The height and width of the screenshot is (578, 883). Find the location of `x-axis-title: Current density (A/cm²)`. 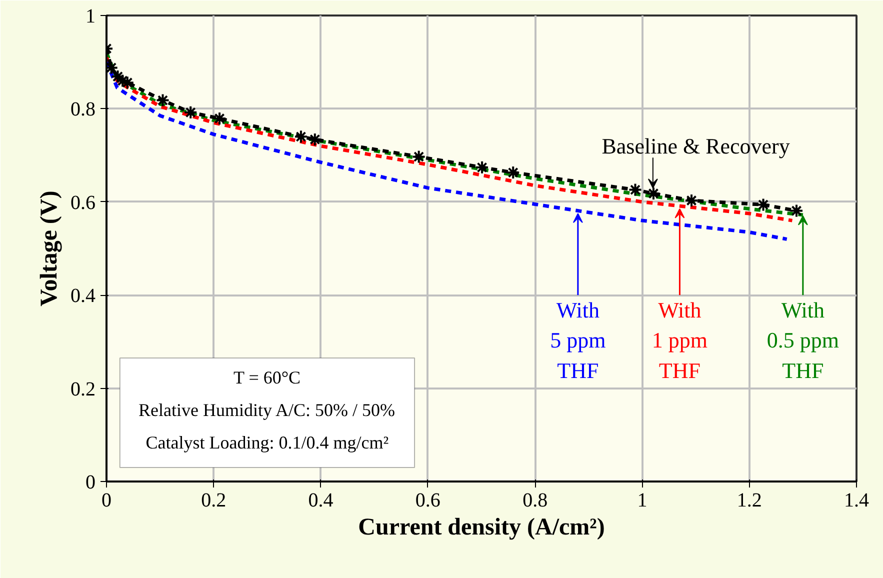

x-axis-title: Current density (A/cm²) is located at coordinates (481, 527).